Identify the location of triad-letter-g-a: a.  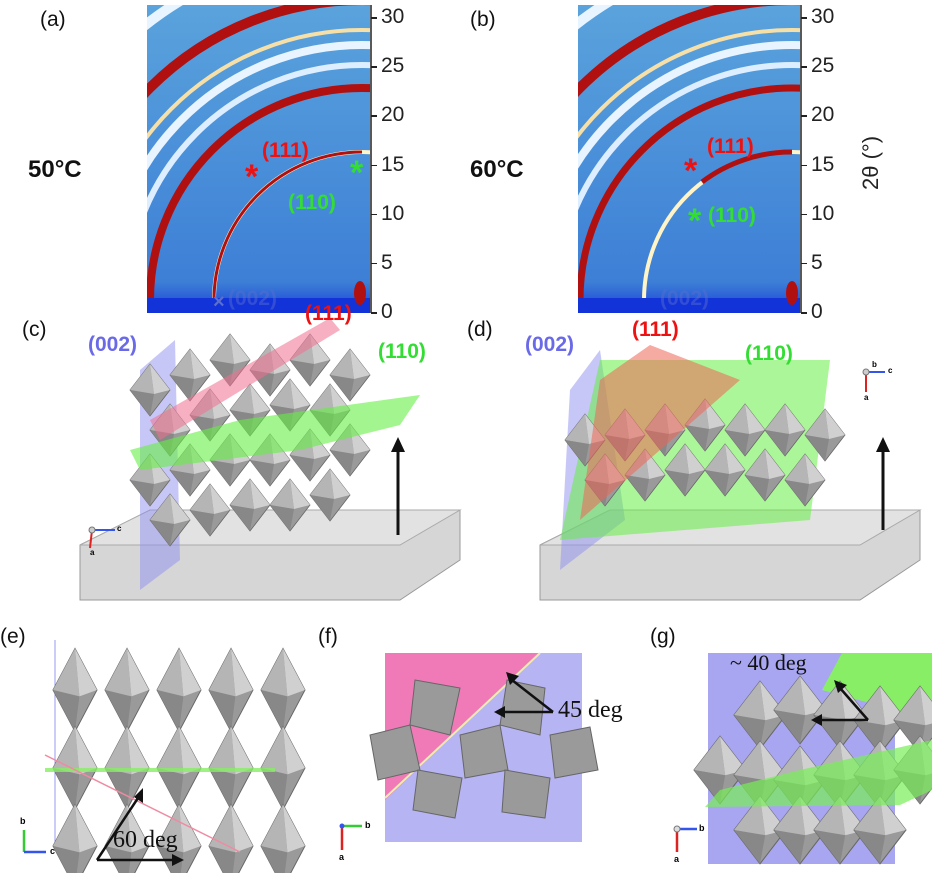
(677, 859).